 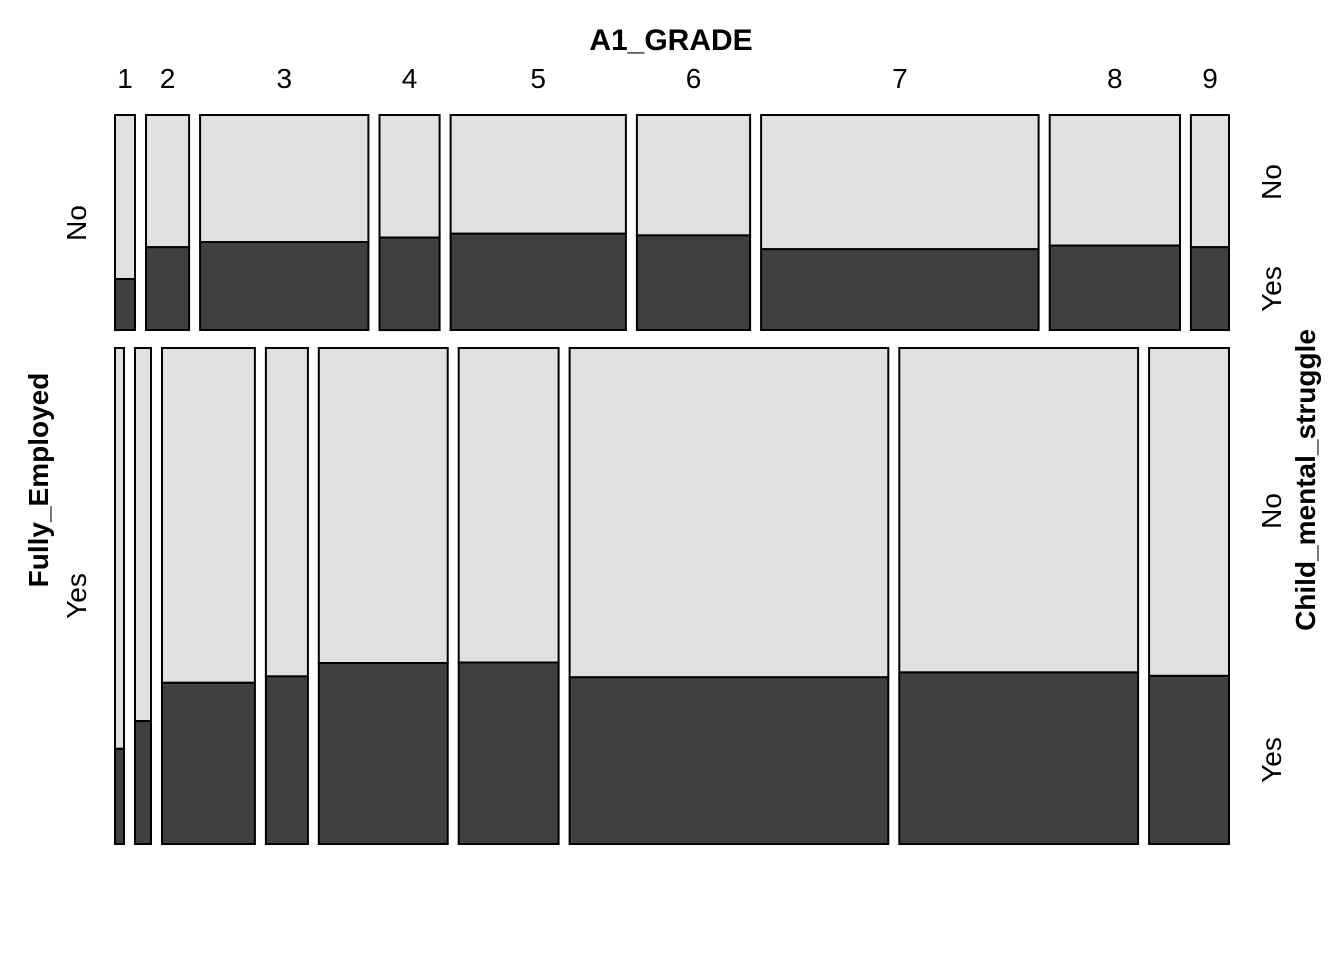 I want to click on x-tick-label: 9, so click(x=1210, y=78).